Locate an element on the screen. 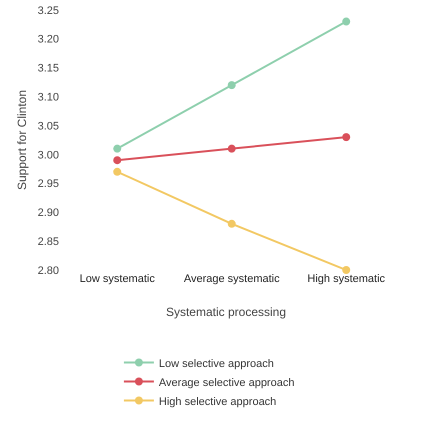 This screenshot has height=425, width=432. x-axis-title: Systematic processing is located at coordinates (226, 312).